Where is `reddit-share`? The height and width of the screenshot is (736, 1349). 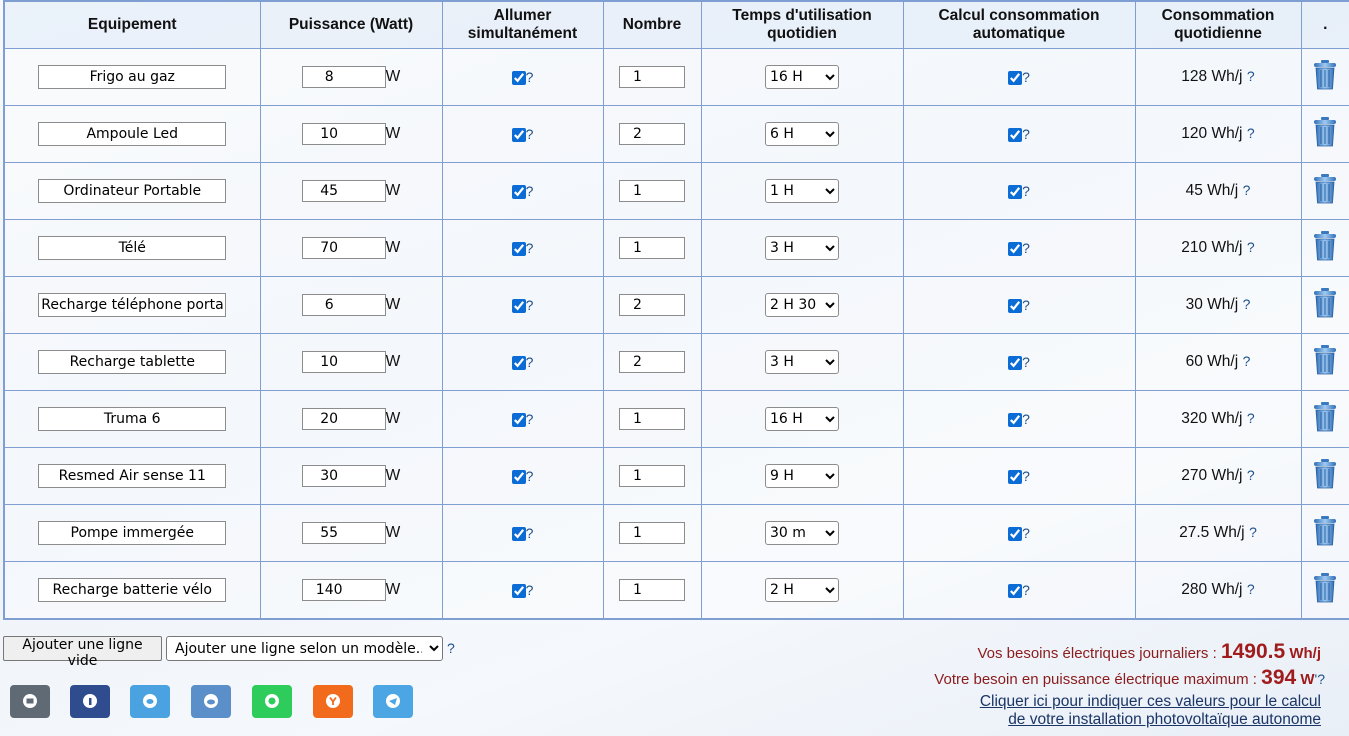 reddit-share is located at coordinates (211, 701).